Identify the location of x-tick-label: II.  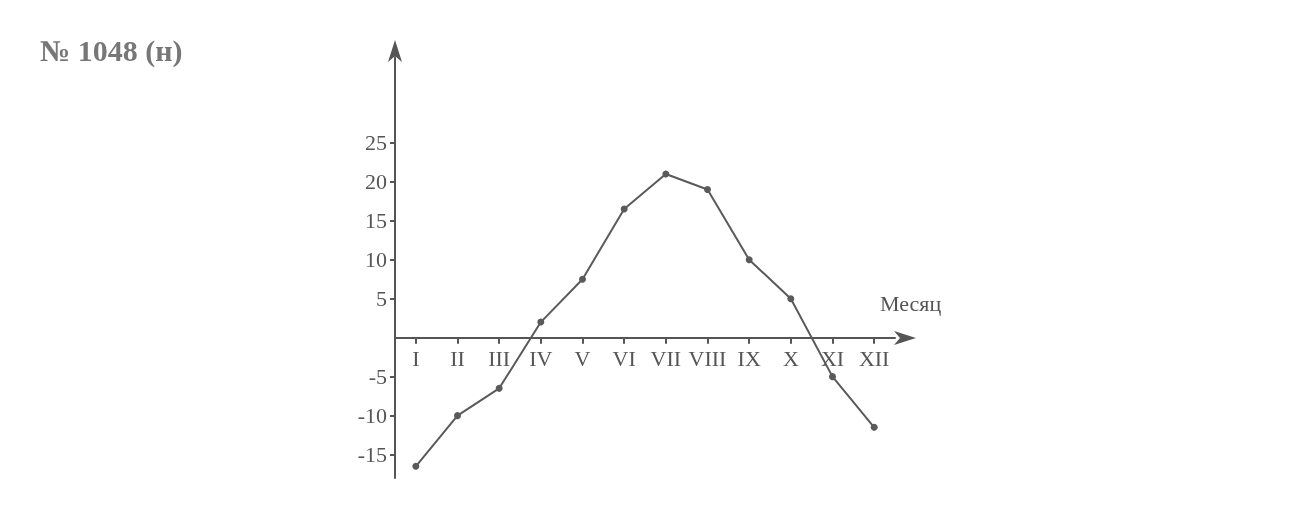
(457, 359).